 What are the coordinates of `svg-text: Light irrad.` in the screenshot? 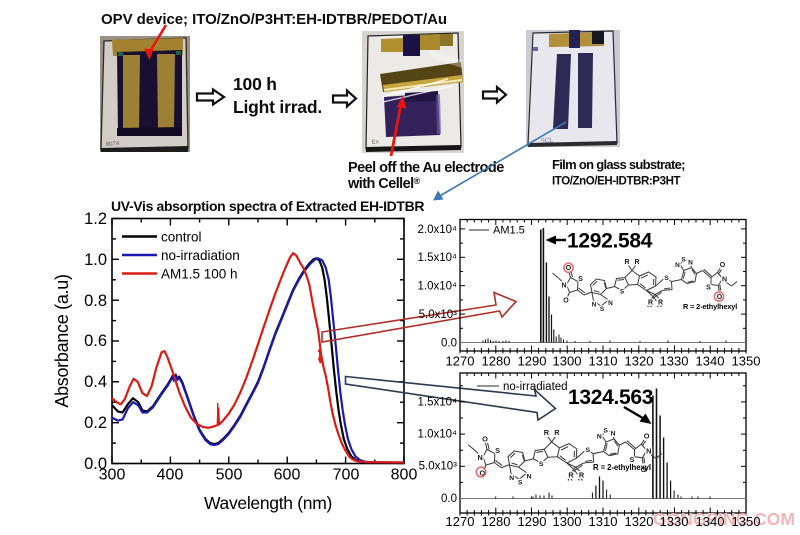 It's located at (277, 107).